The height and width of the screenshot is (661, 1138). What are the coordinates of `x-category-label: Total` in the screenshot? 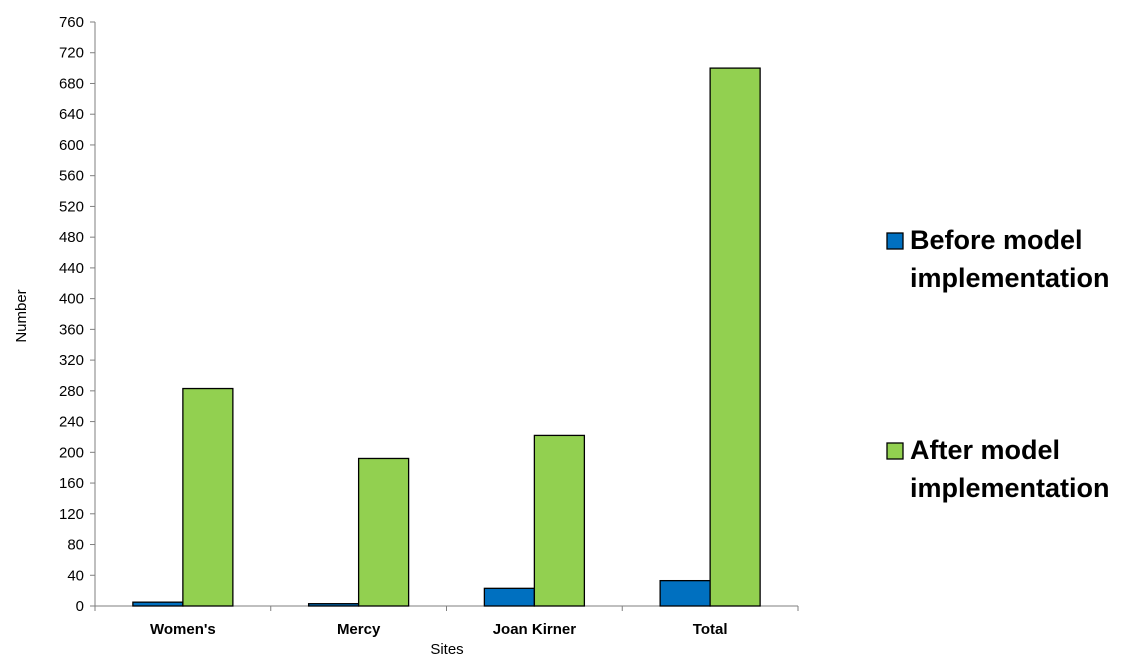 It's located at (710, 629).